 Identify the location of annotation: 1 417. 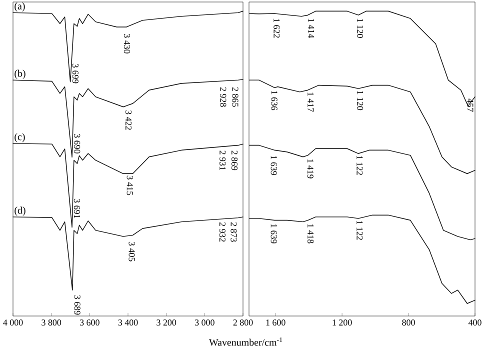
(311, 102).